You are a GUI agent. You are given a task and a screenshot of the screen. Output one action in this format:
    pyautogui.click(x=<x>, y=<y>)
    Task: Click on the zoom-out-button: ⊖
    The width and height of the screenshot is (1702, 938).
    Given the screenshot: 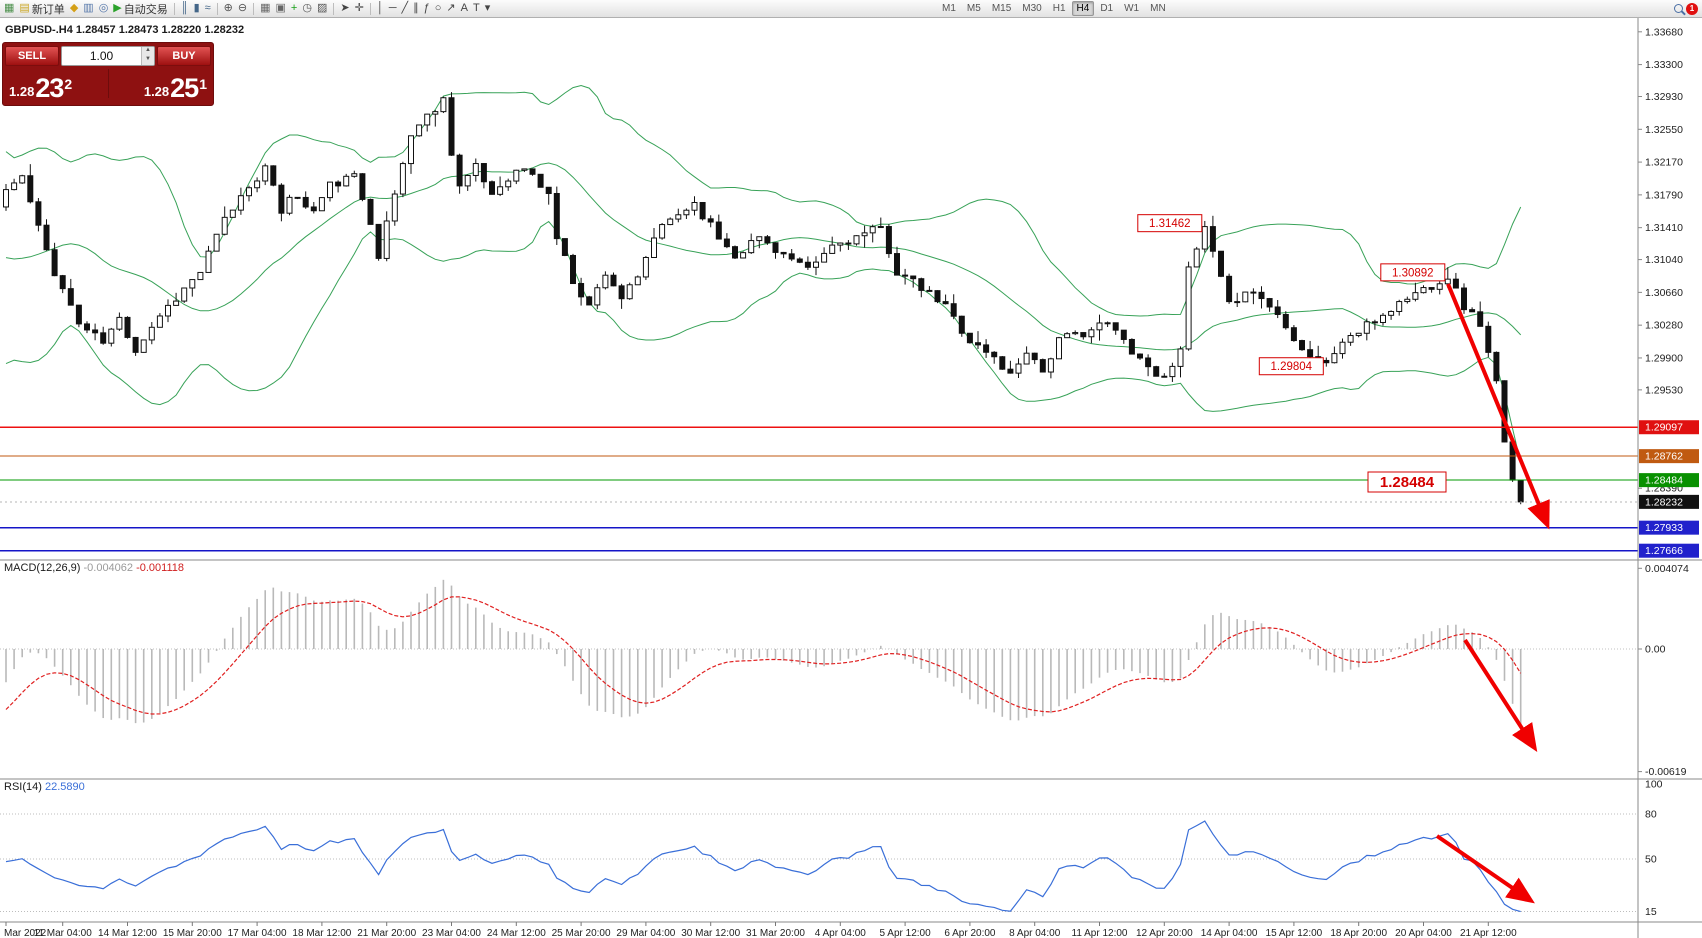 What is the action you would take?
    pyautogui.click(x=242, y=8)
    